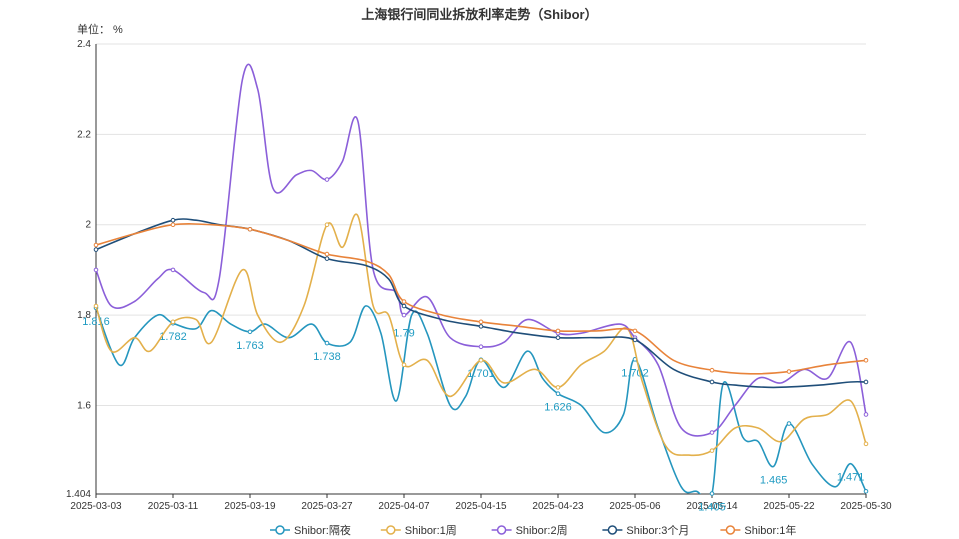 The height and width of the screenshot is (539, 959). What do you see at coordinates (770, 530) in the screenshot?
I see `legend-label-4: Shibor:1年` at bounding box center [770, 530].